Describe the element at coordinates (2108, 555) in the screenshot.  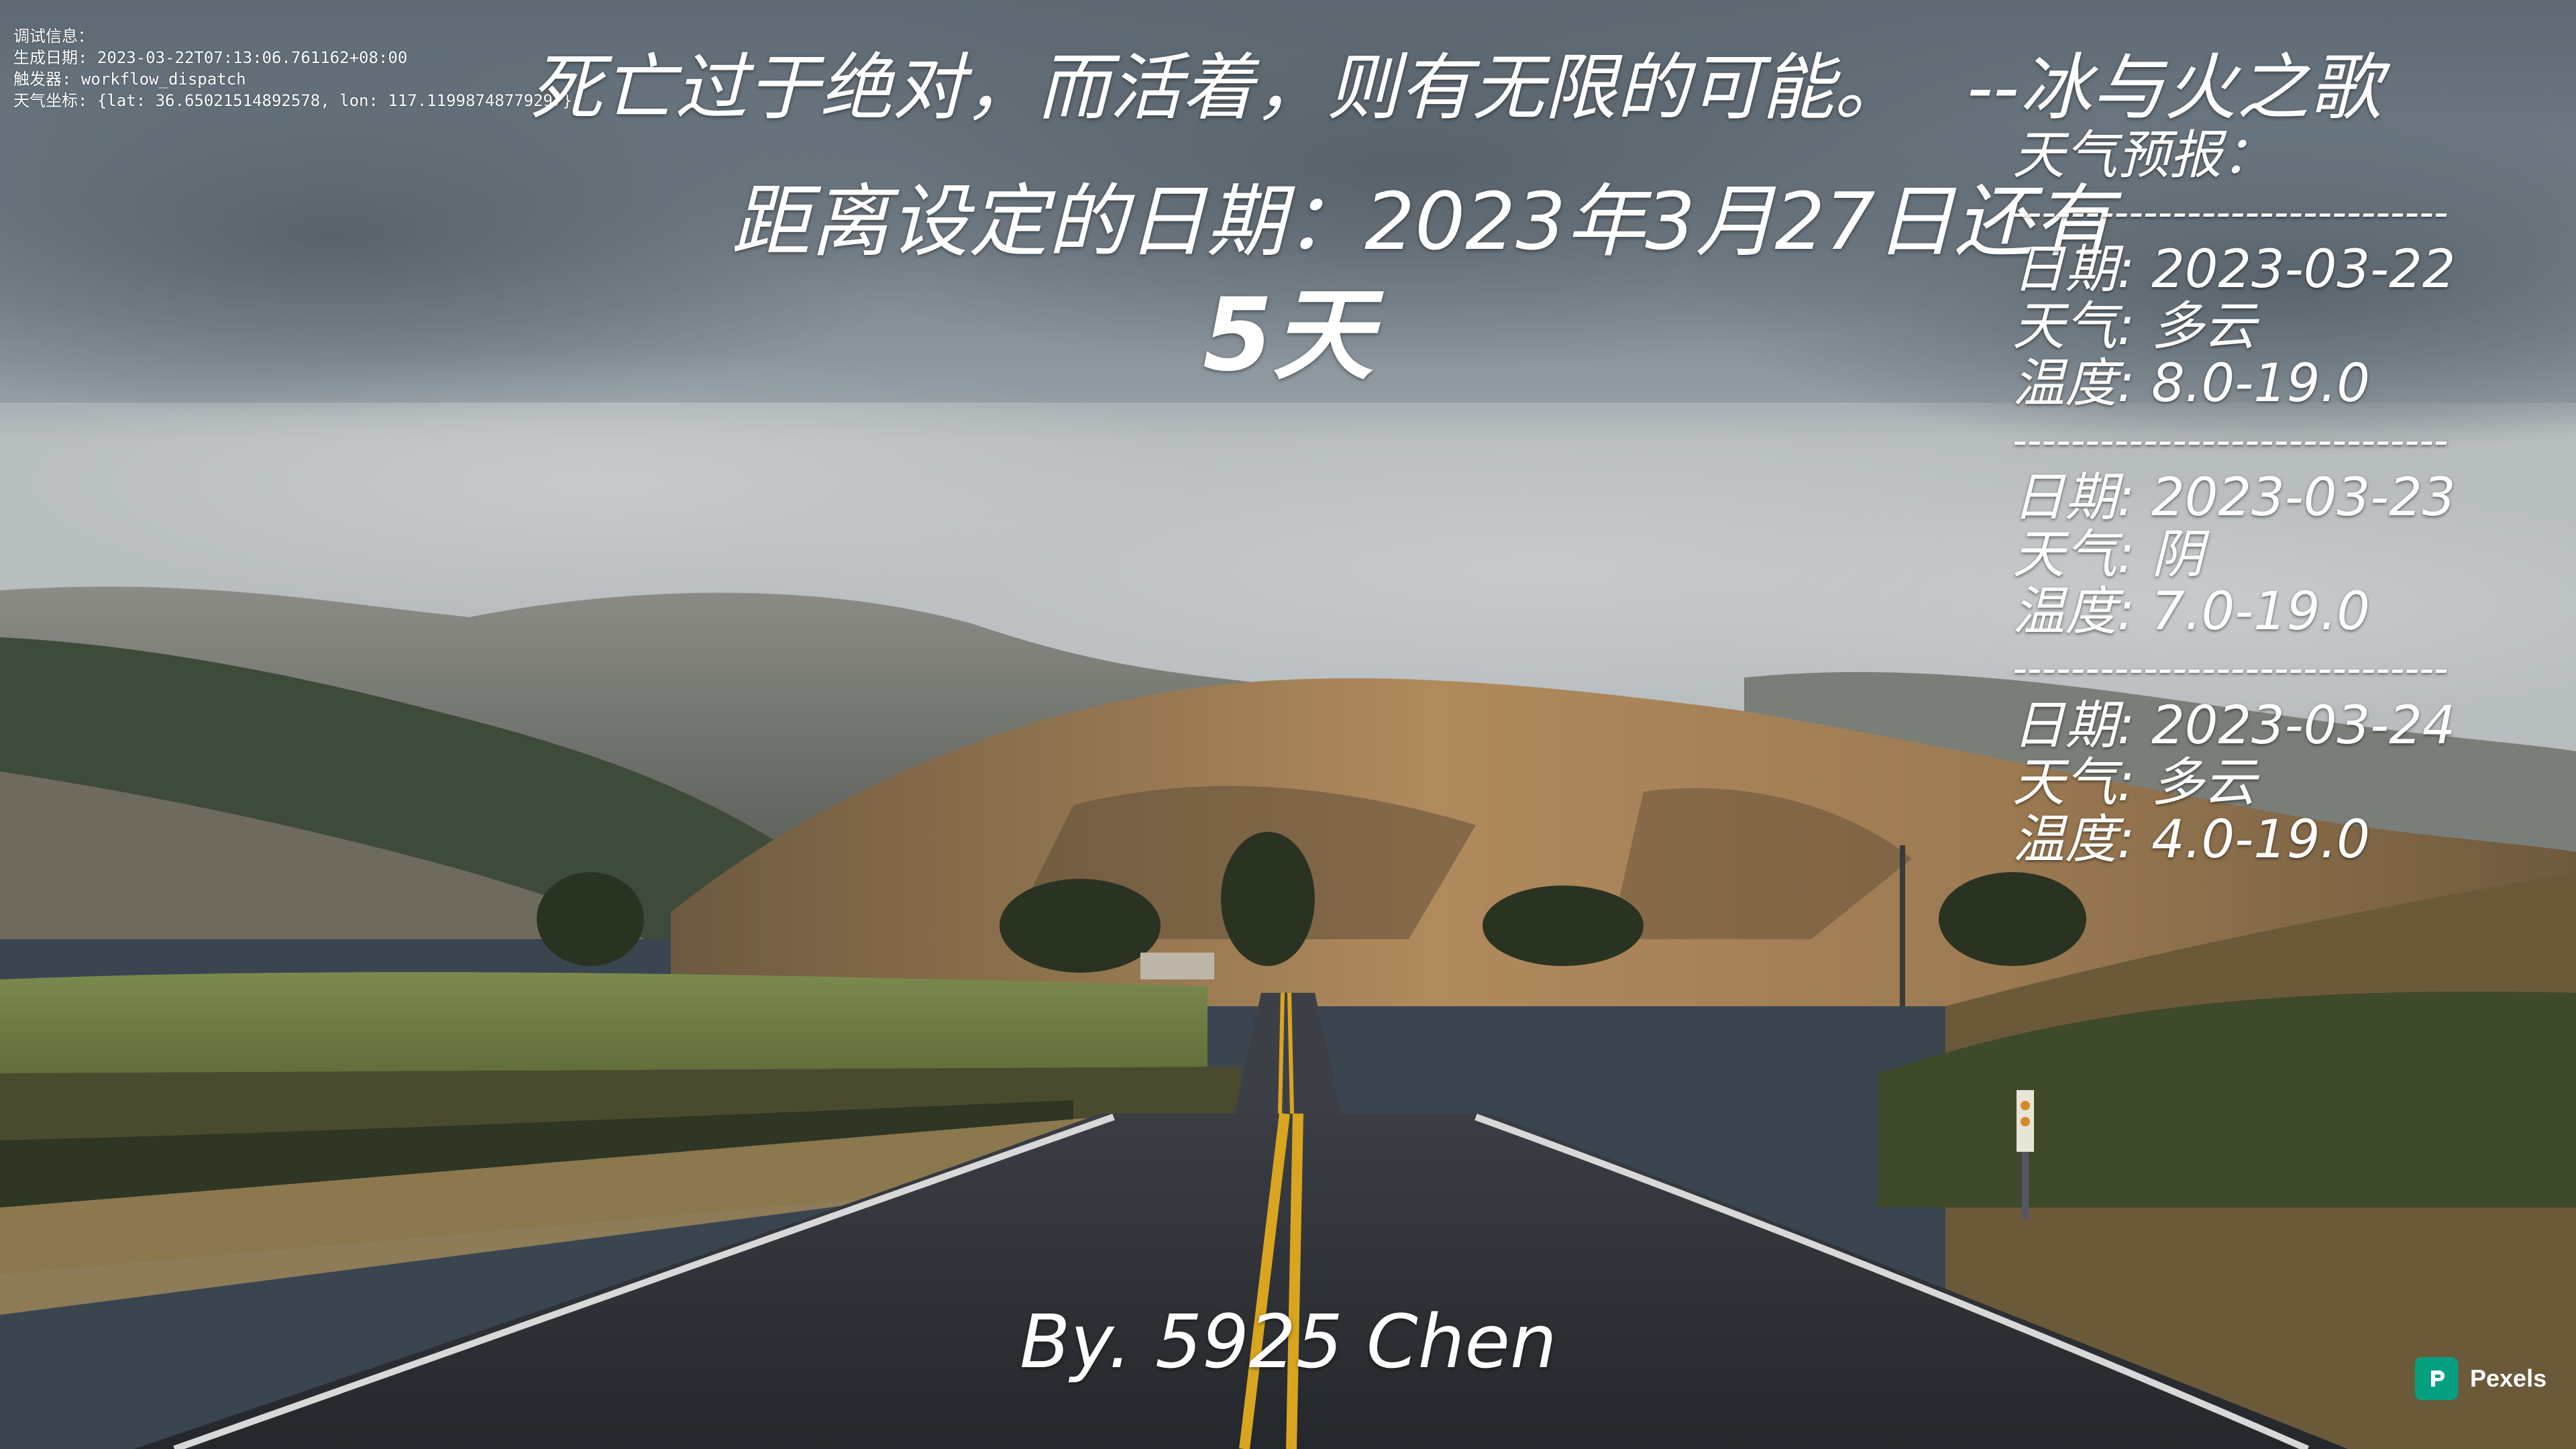
I see `forecast-condition: 天气: 阴` at that location.